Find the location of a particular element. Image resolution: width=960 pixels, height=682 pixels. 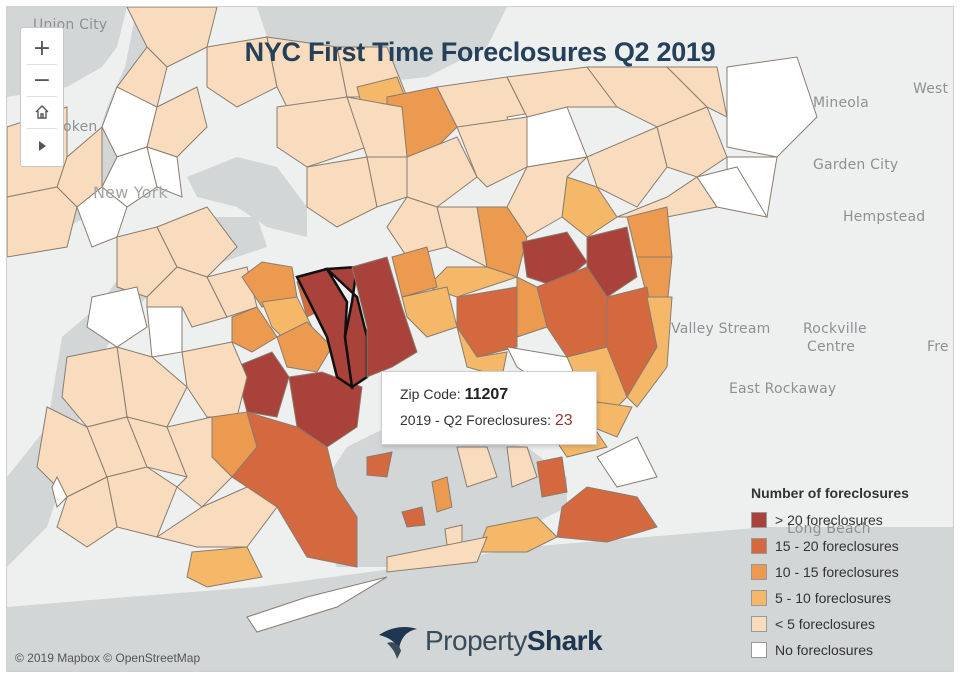

play-button is located at coordinates (42, 146).